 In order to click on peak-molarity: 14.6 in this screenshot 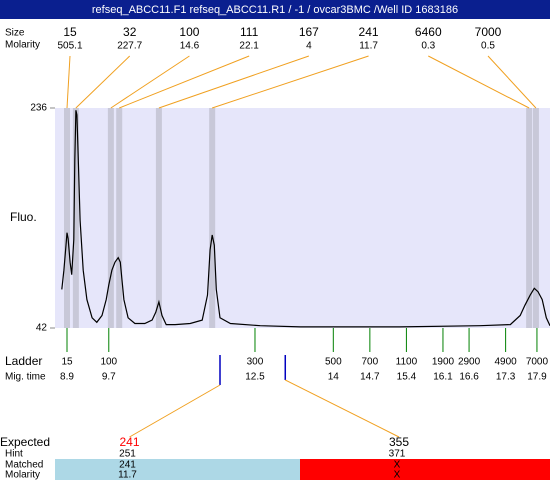, I will do `click(190, 46)`.